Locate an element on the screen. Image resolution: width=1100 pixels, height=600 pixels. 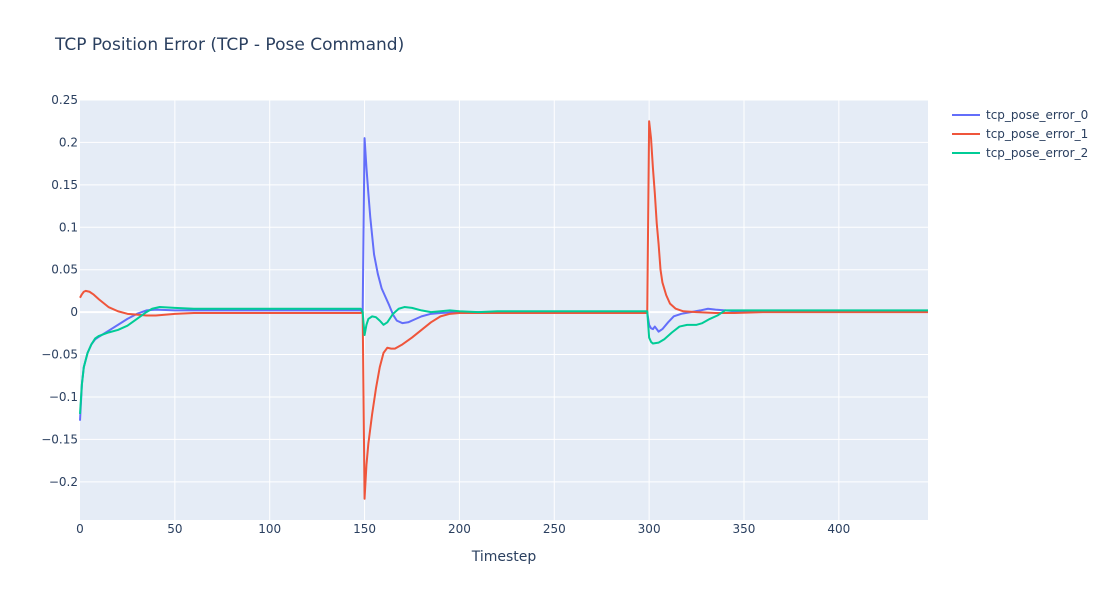
x-axis-ticks: 0 50 100 150 200 250 300 350 400 is located at coordinates (463, 529).